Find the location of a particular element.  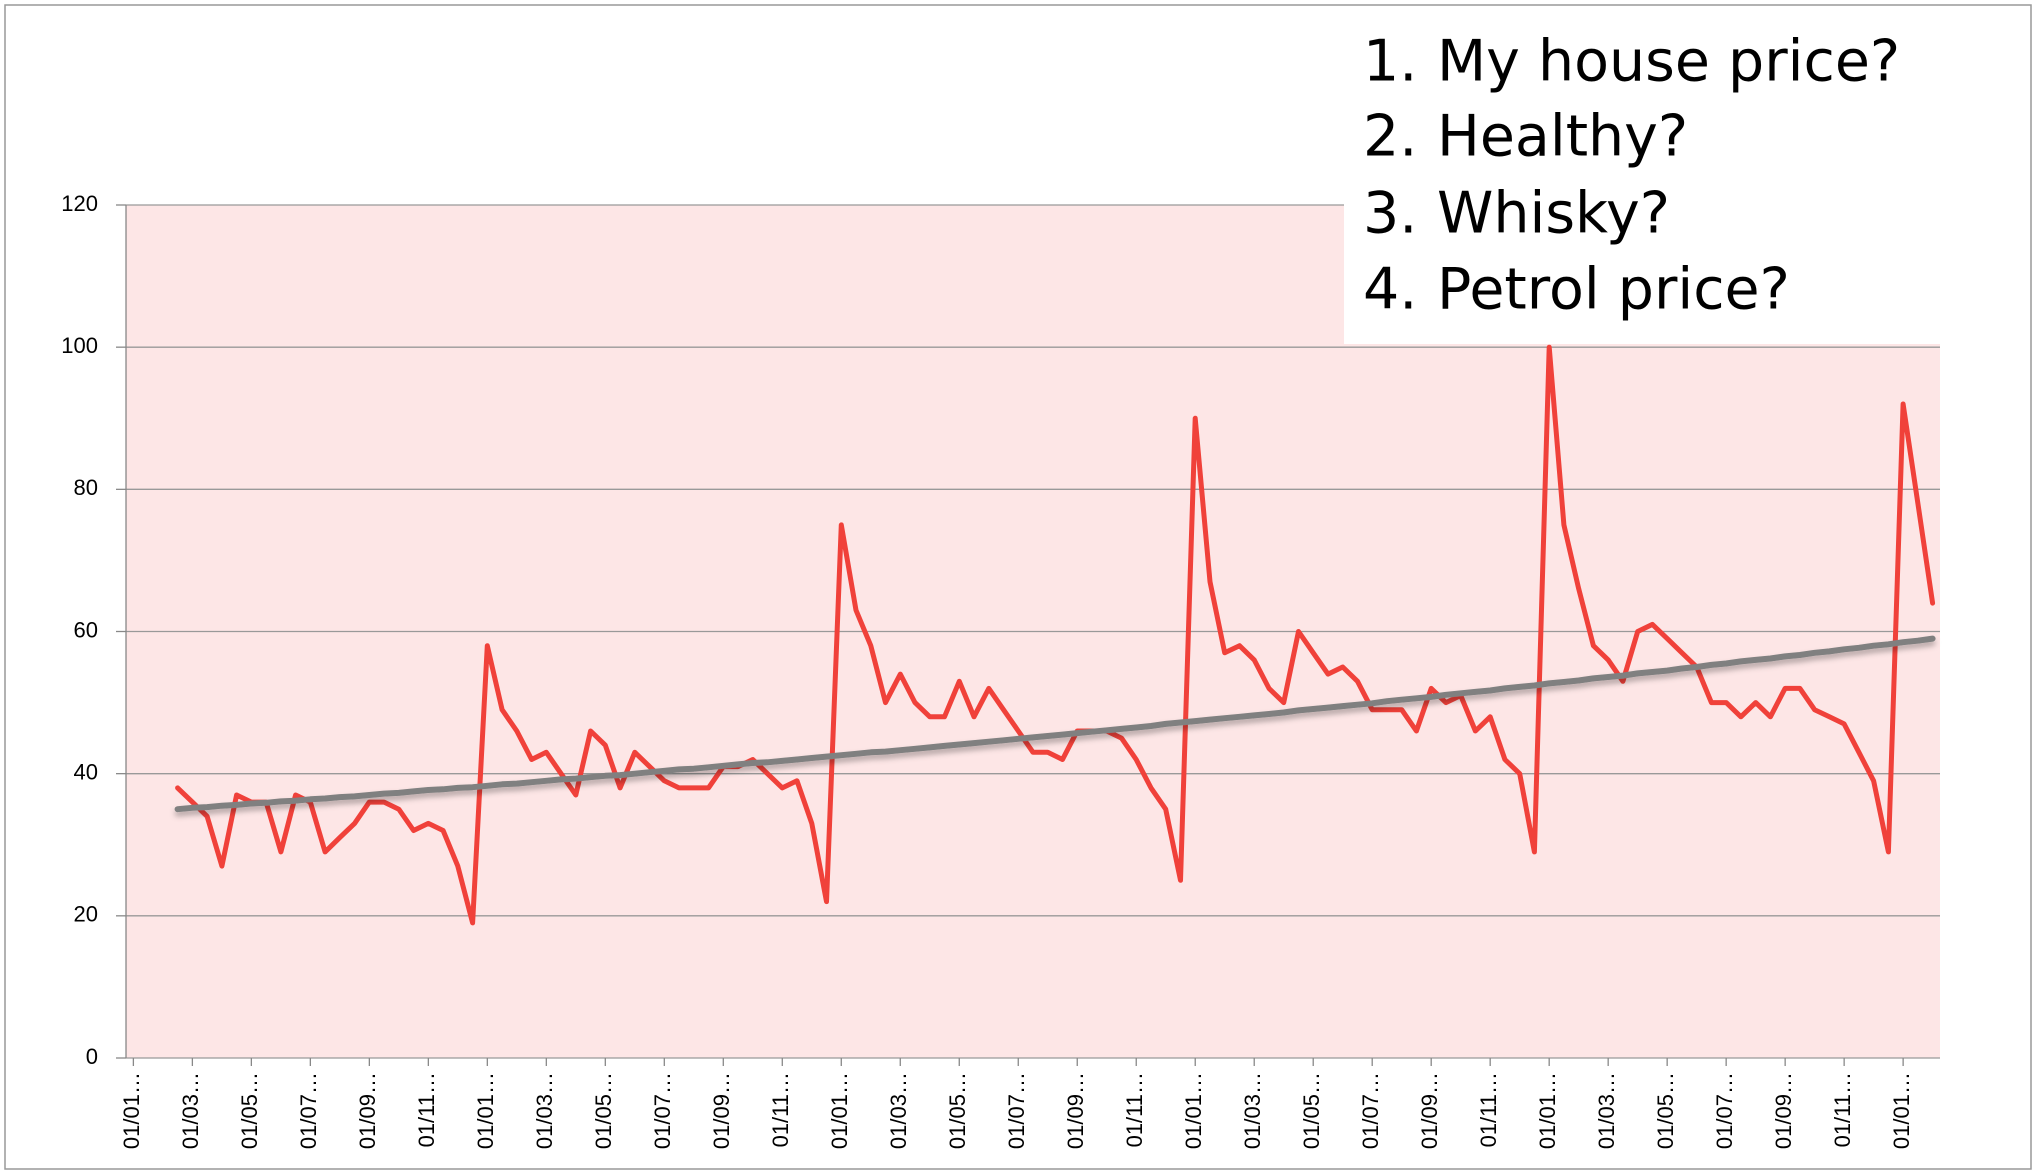

item-text: Healthy? is located at coordinates (1562, 137).